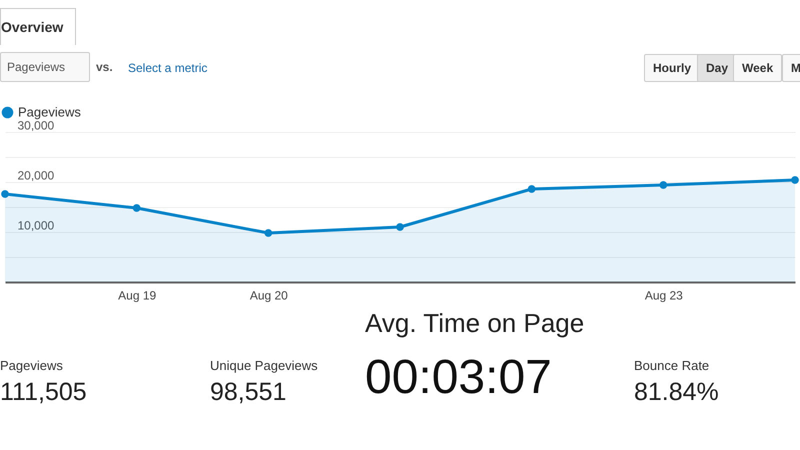  What do you see at coordinates (664, 295) in the screenshot?
I see `x-tick-label: Aug 23` at bounding box center [664, 295].